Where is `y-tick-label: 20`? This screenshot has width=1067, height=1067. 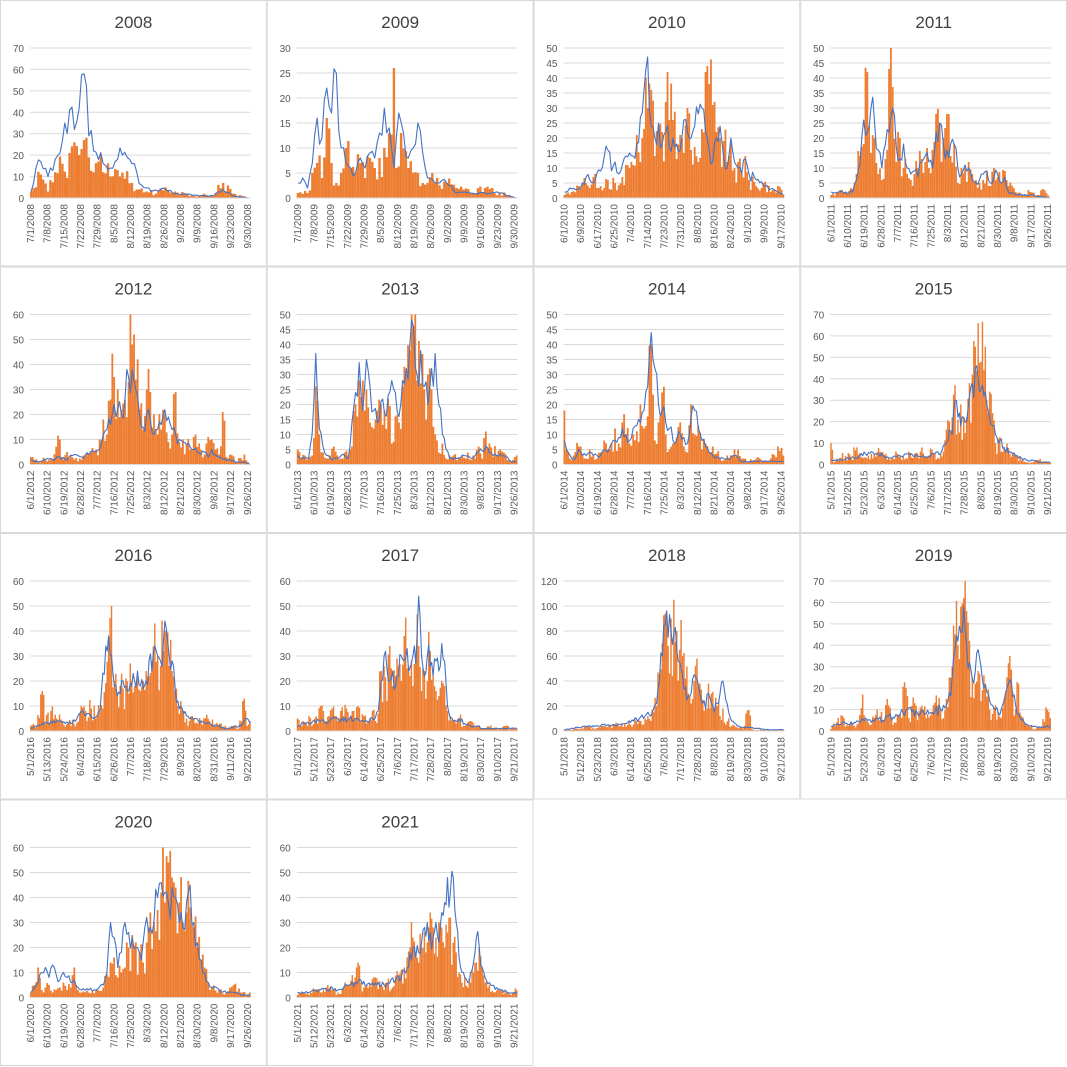
y-tick-label: 20 is located at coordinates (819, 423).